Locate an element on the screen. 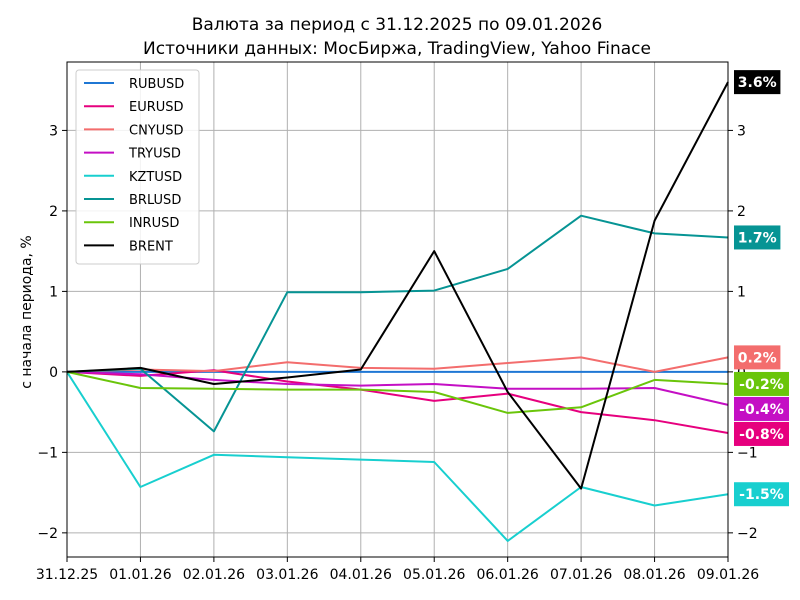 This screenshot has width=800, height=600. y-tick-label-right: 2 is located at coordinates (741, 212).